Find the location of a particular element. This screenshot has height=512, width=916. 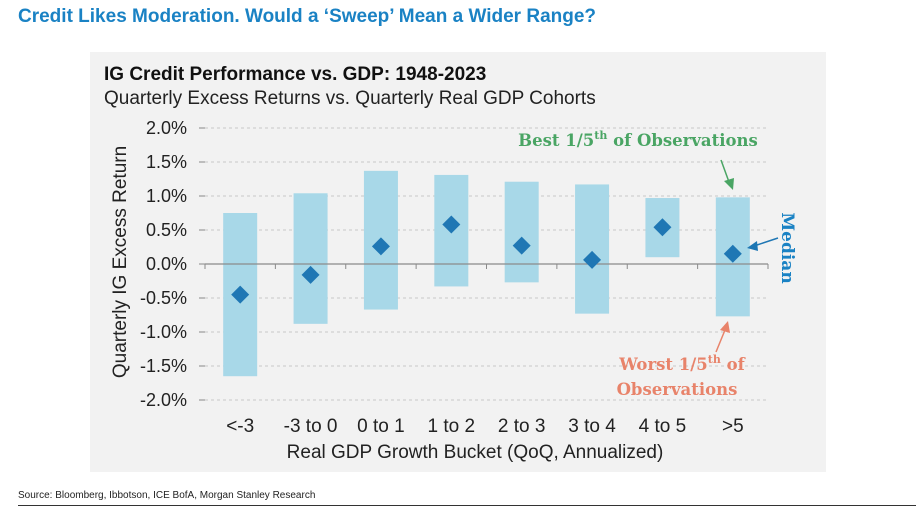

y-axis-label: Quarterly IG Excess Return is located at coordinates (120, 262).